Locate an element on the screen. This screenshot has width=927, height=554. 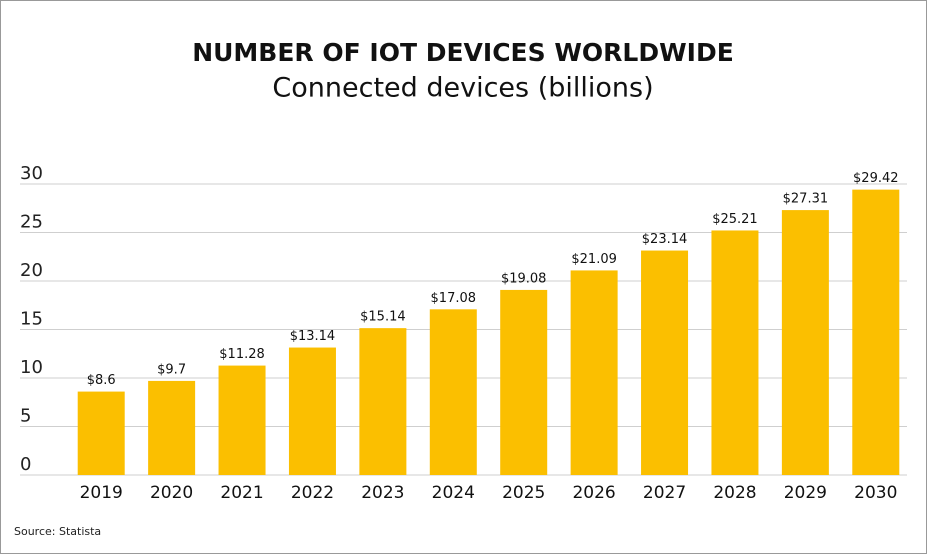
value-label: $21.09 is located at coordinates (594, 259).